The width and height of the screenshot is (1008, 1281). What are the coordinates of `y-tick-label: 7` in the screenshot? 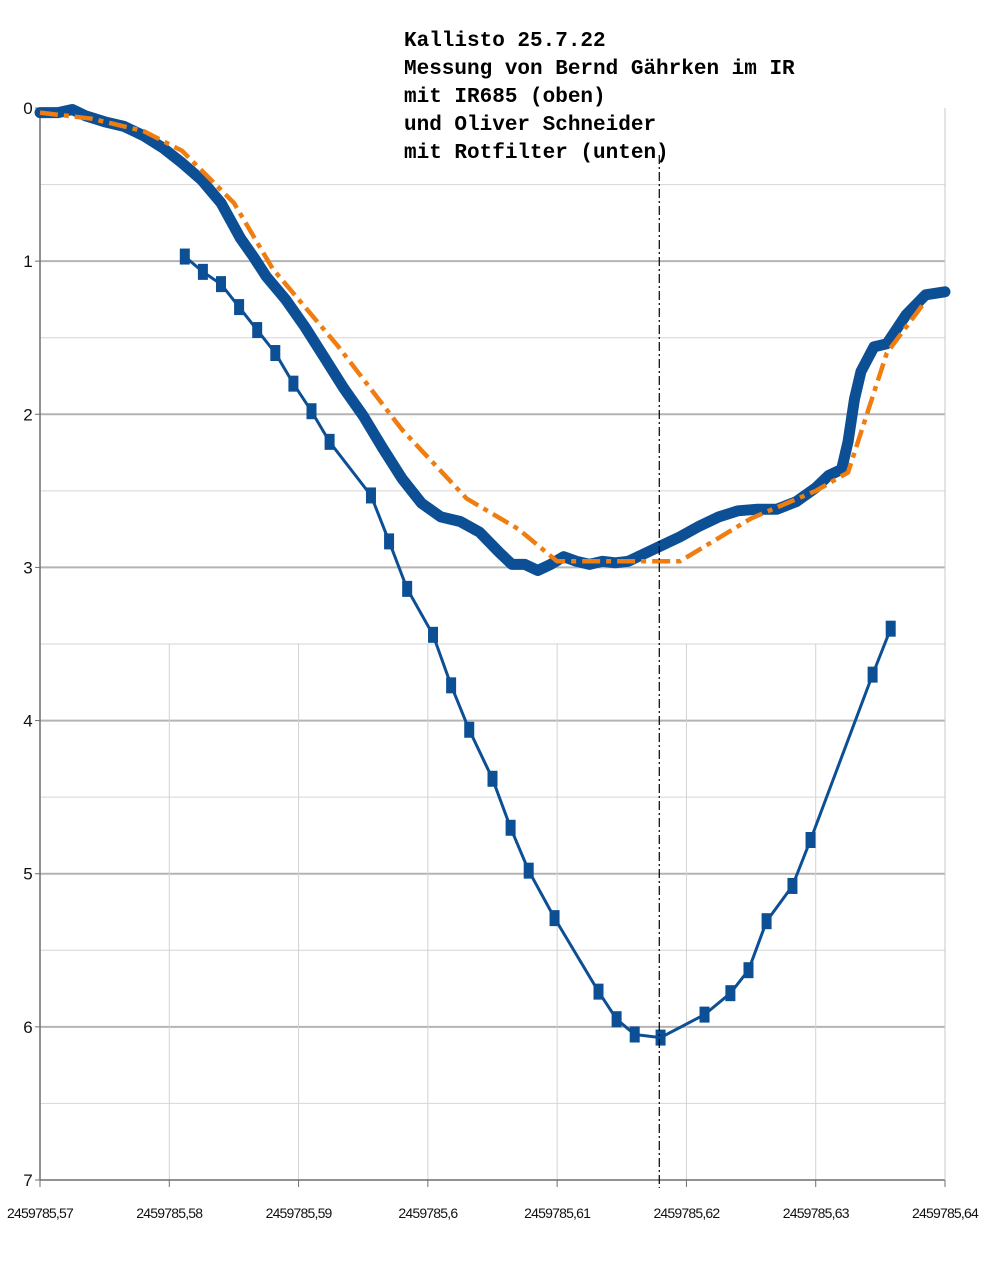 It's located at (27, 1180).